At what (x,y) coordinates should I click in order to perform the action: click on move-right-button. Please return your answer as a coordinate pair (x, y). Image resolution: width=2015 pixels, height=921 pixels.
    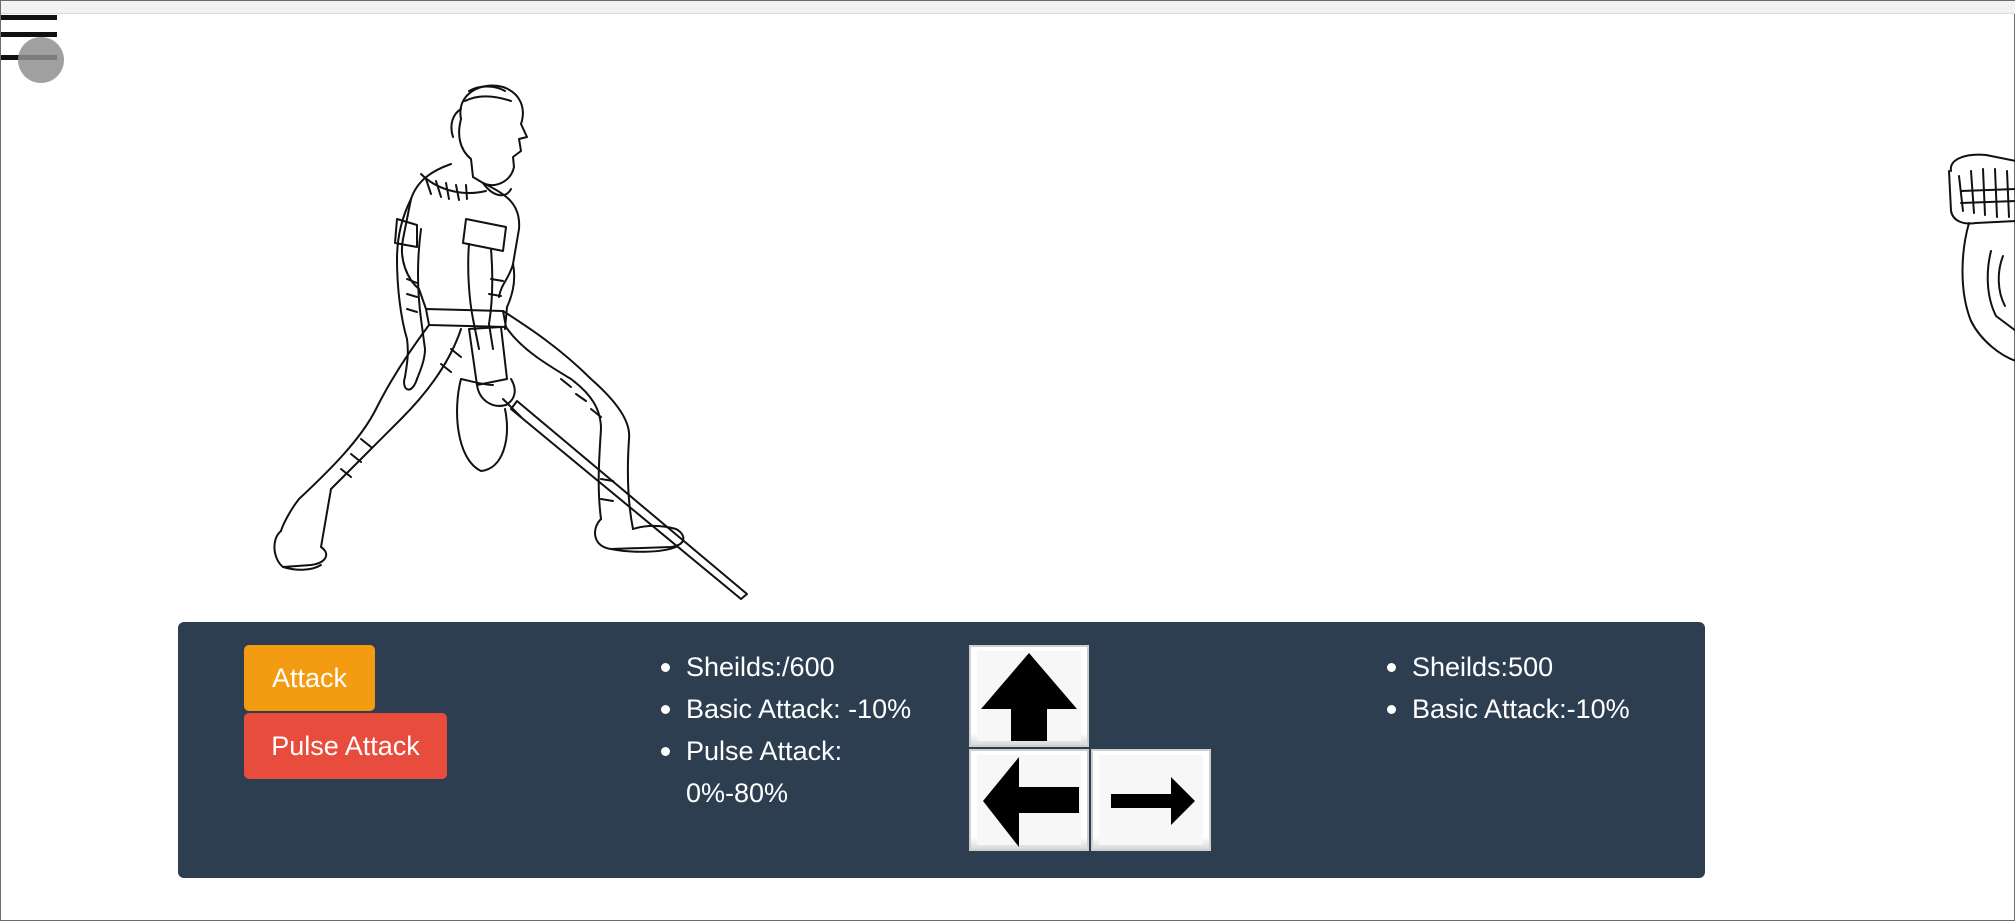
    Looking at the image, I should click on (1151, 800).